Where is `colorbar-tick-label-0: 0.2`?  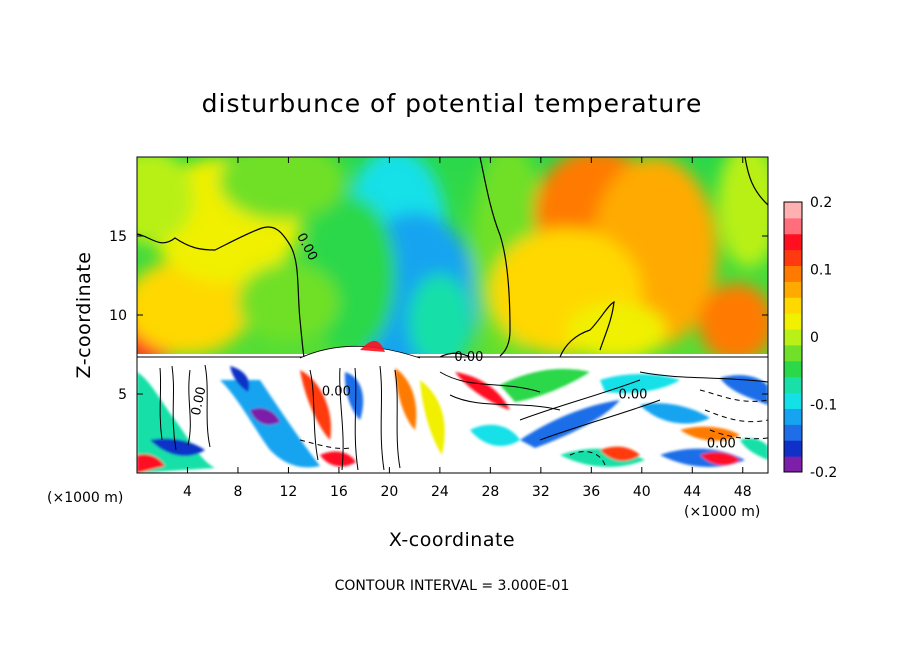
colorbar-tick-label-0: 0.2 is located at coordinates (821, 203).